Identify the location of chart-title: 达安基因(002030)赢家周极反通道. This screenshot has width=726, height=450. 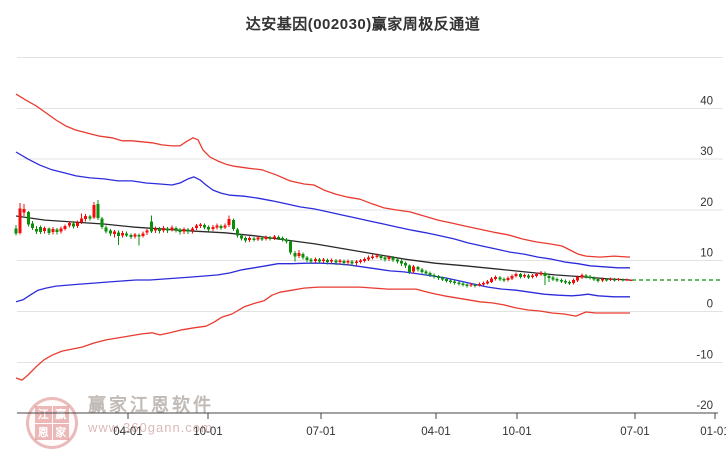
(363, 24).